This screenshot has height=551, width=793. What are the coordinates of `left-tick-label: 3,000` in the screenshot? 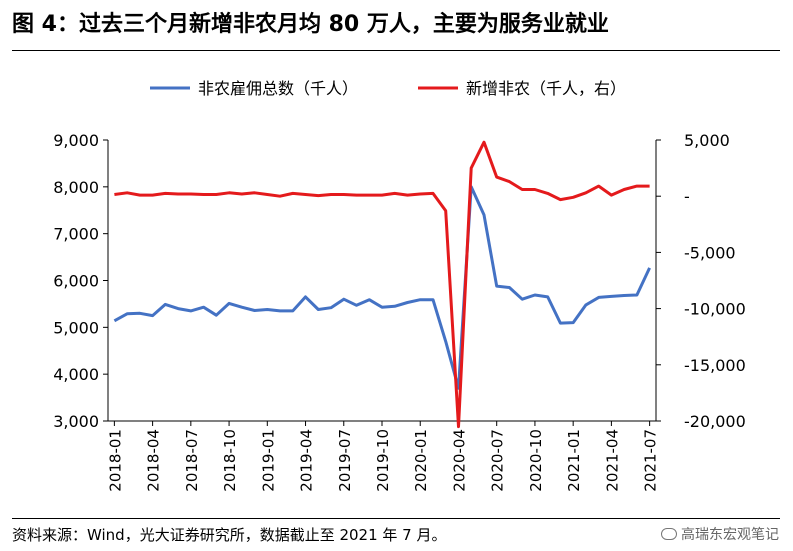 It's located at (76, 421).